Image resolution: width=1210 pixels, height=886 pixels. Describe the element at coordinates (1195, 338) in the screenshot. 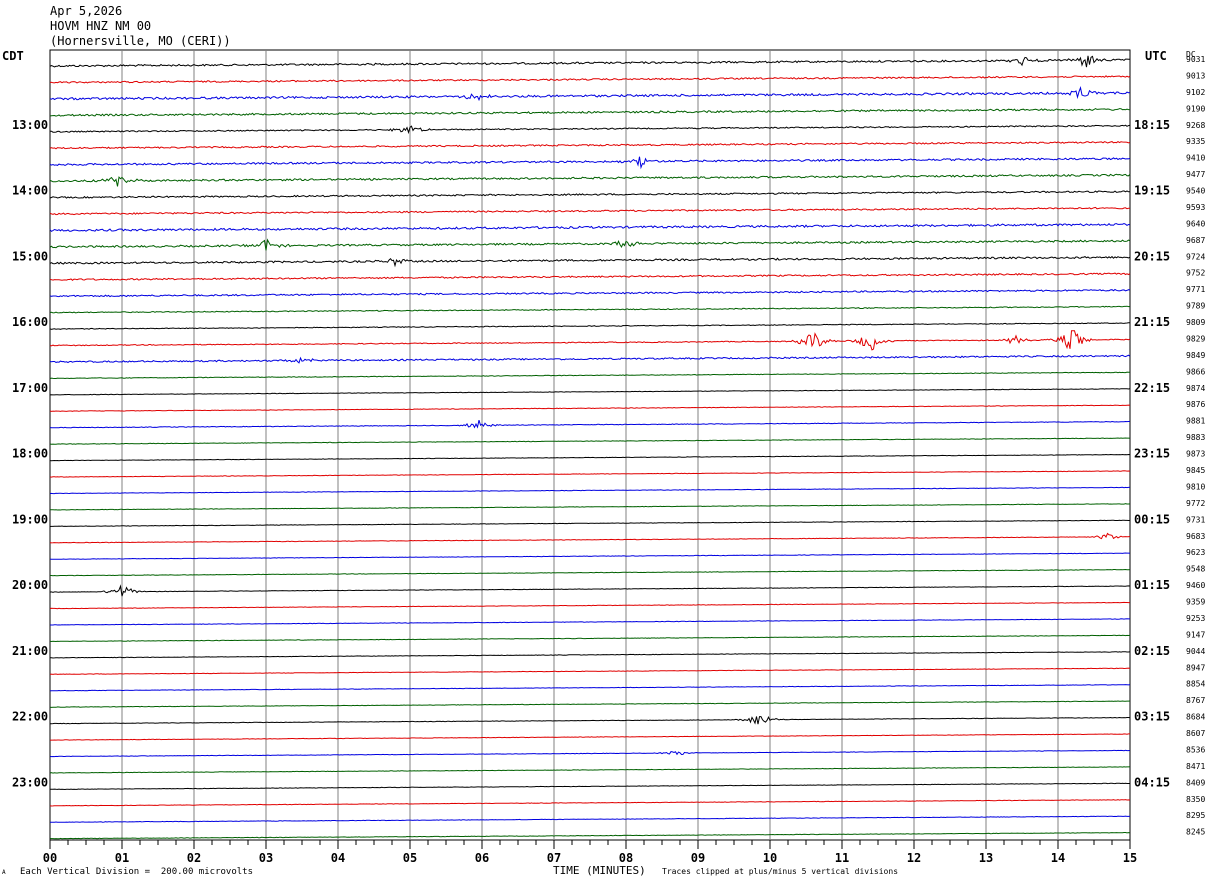

I see `dc-offset-label: 9829` at that location.